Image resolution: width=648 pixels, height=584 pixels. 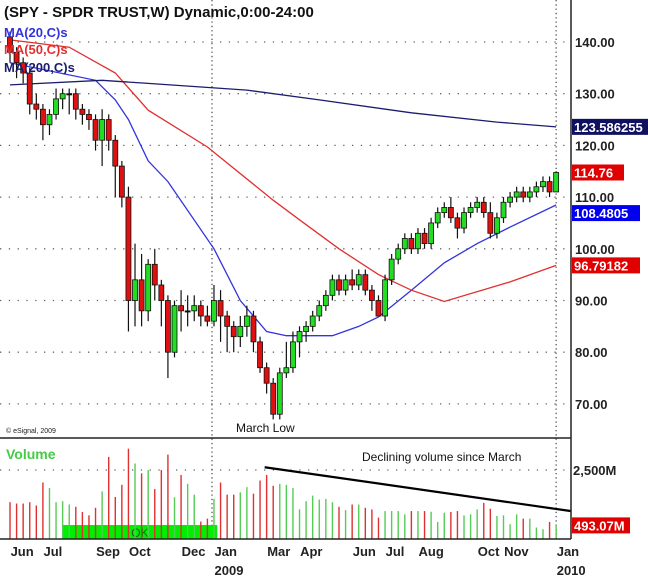 I want to click on volume-last-label: 493.07M, so click(x=599, y=525).